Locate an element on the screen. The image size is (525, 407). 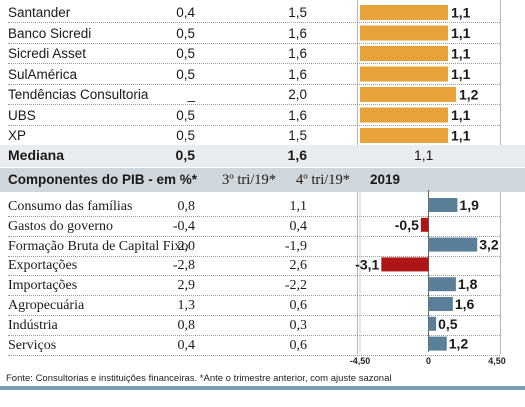
bar-value-label: 1,2 is located at coordinates (459, 344).